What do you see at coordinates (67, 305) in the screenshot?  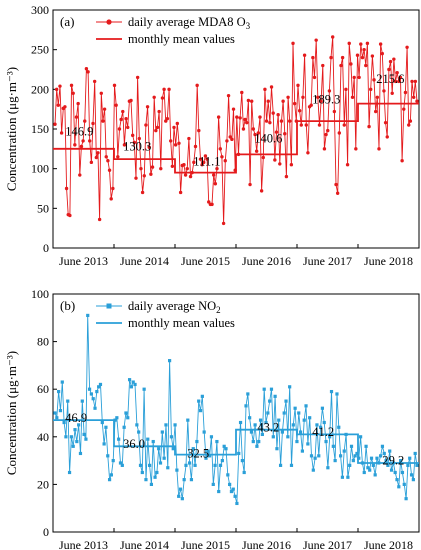 I see `panel-label: (b)` at bounding box center [67, 305].